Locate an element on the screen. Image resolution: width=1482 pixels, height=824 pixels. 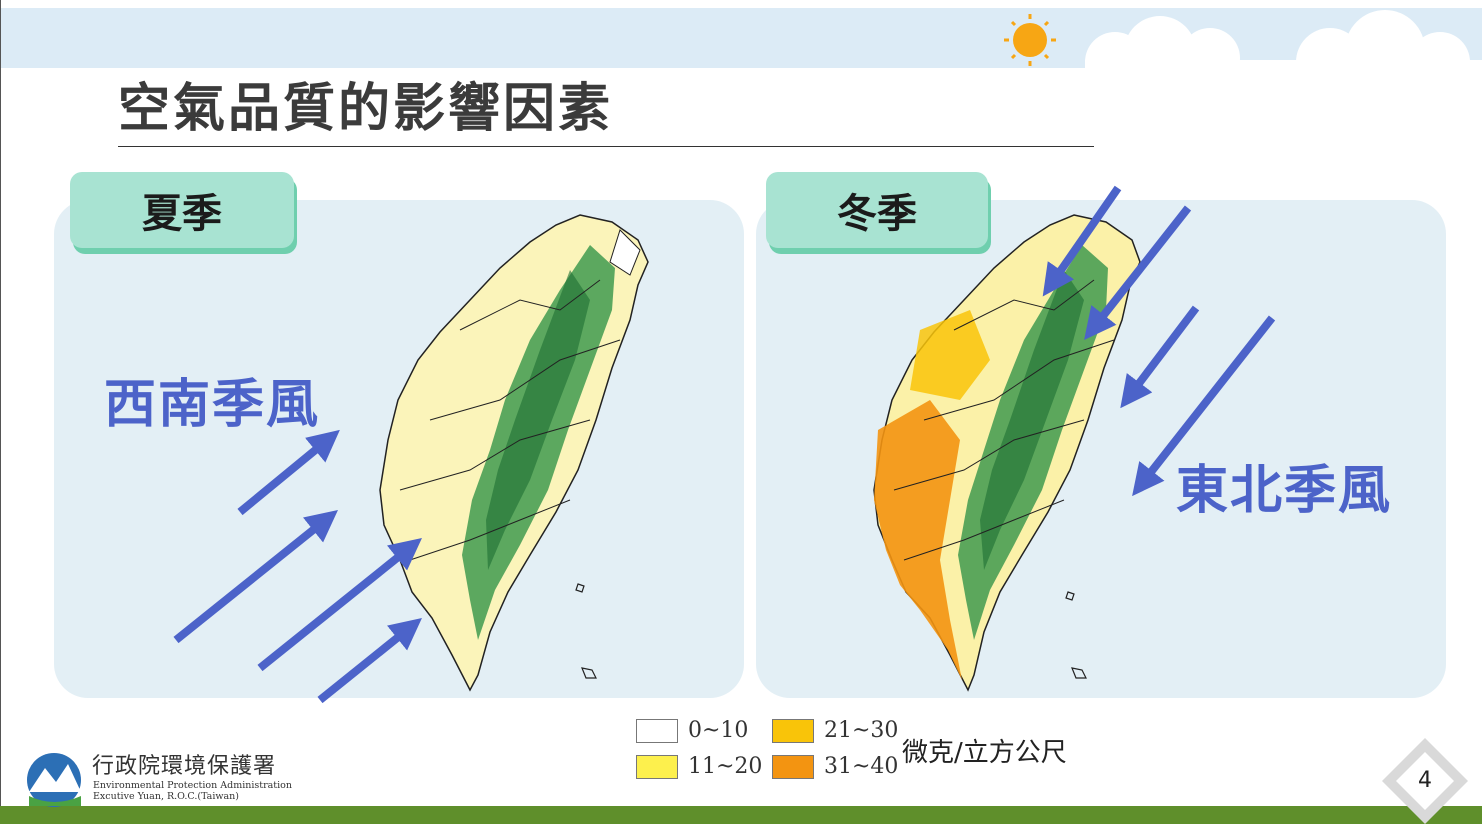
legend-item: 0~10 is located at coordinates (692, 730).